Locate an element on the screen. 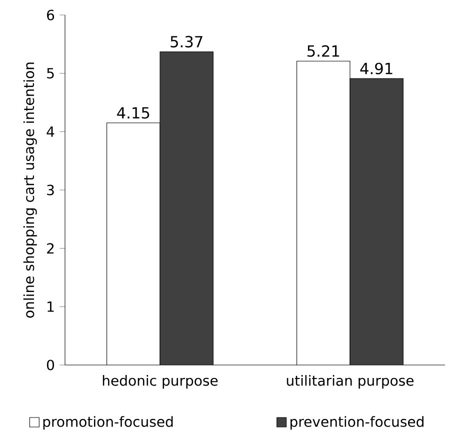 This screenshot has height=436, width=455. y-axis-title: online shopping cart usage intention is located at coordinates (30, 190).